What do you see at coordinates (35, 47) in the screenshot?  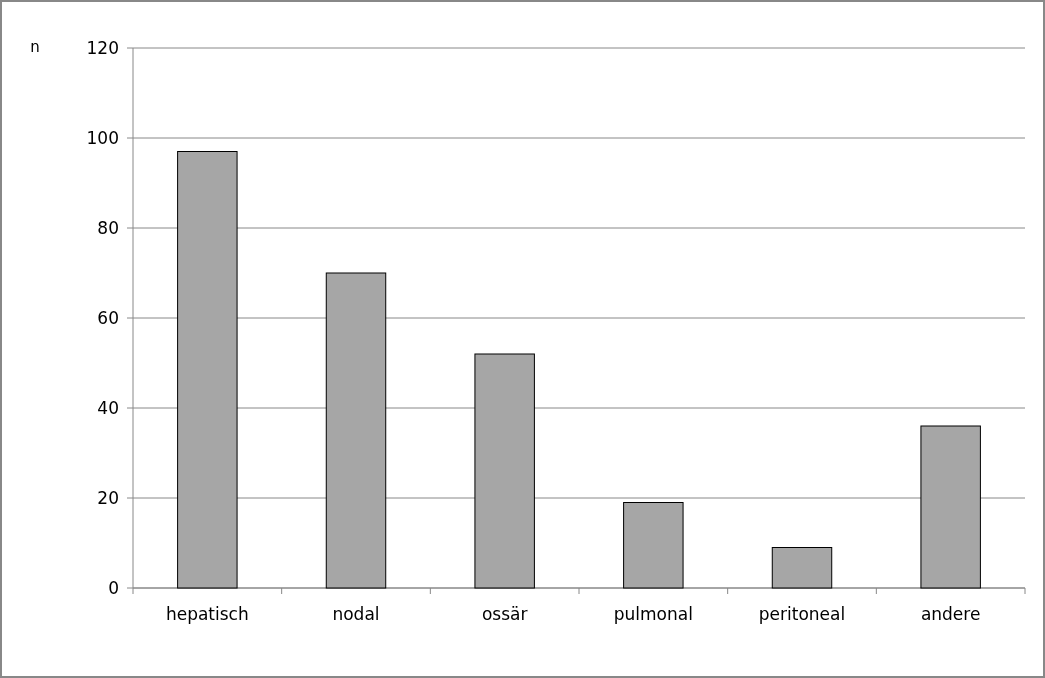 I see `y-axis-title: n` at bounding box center [35, 47].